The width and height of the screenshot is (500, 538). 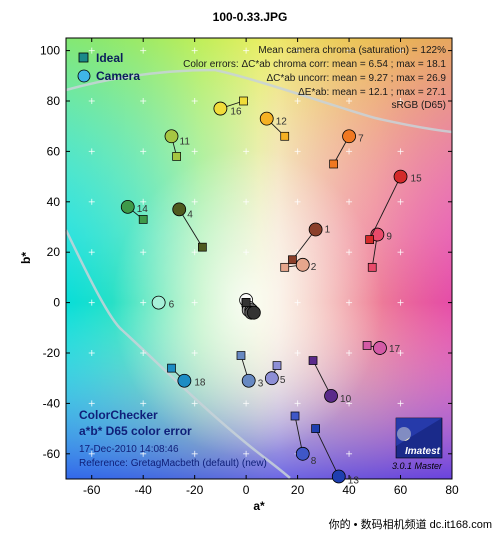 I want to click on y-tick-label: 0, so click(x=56, y=303).